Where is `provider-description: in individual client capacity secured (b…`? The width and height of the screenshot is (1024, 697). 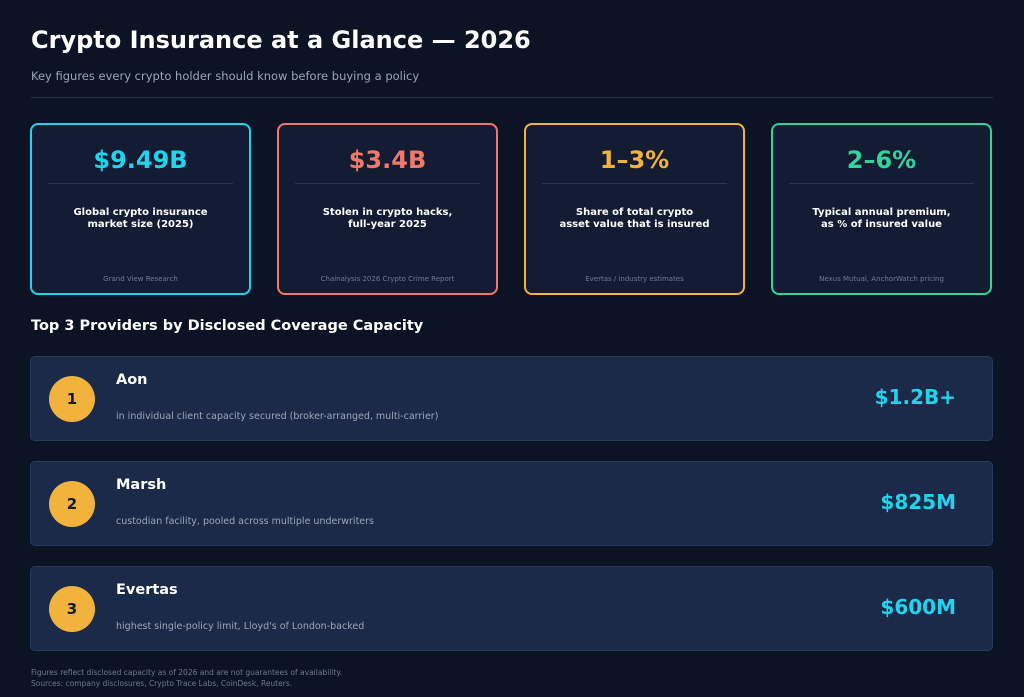
provider-description: in individual client capacity secured (b… is located at coordinates (277, 416).